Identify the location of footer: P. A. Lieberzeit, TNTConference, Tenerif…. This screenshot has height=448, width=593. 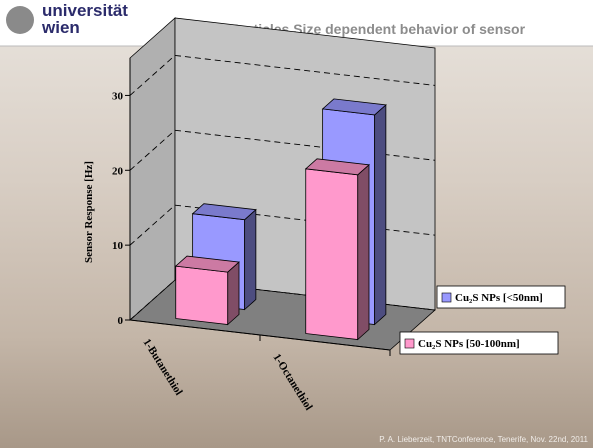
(483, 439).